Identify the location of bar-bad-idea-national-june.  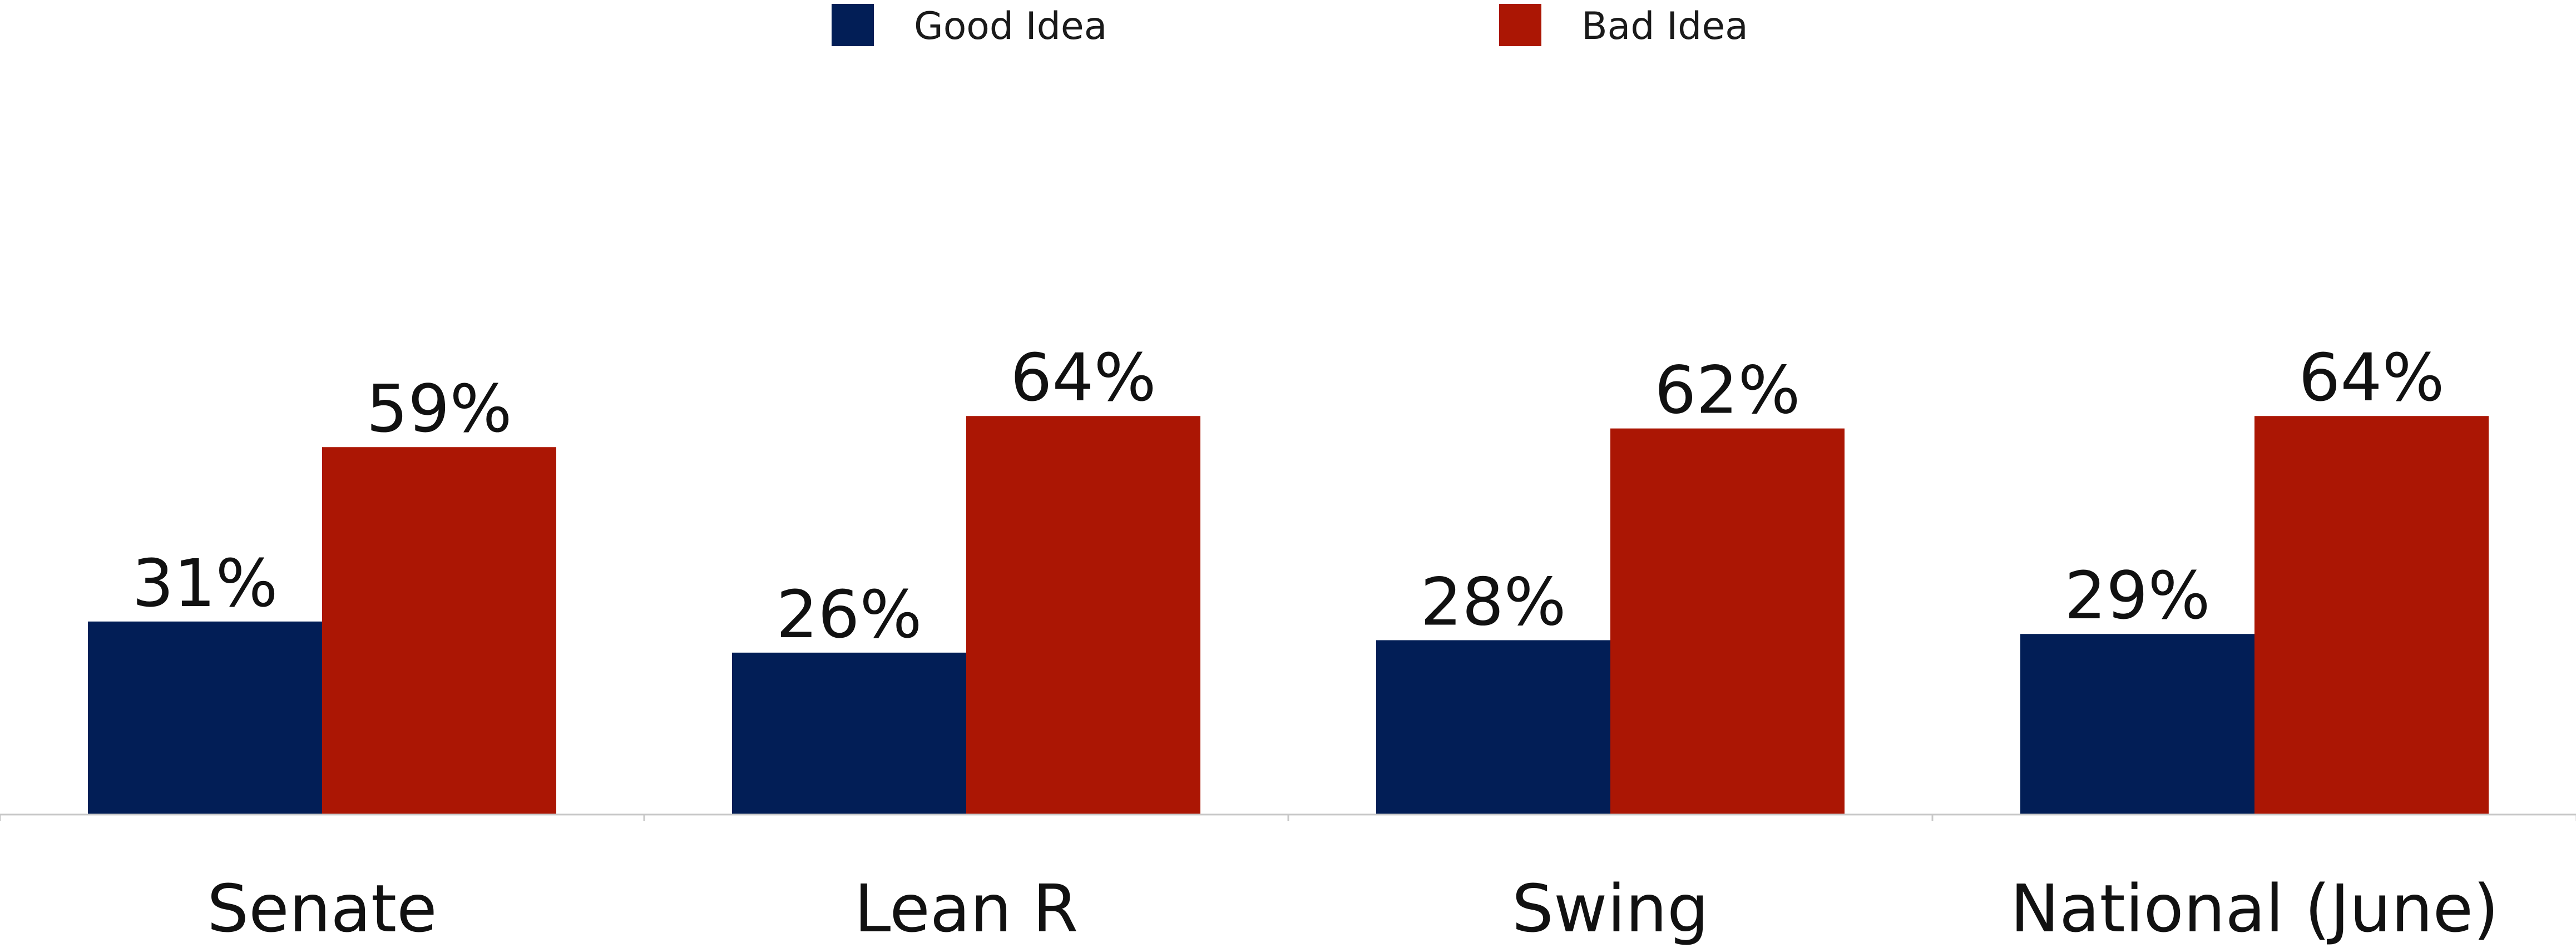
(2371, 615).